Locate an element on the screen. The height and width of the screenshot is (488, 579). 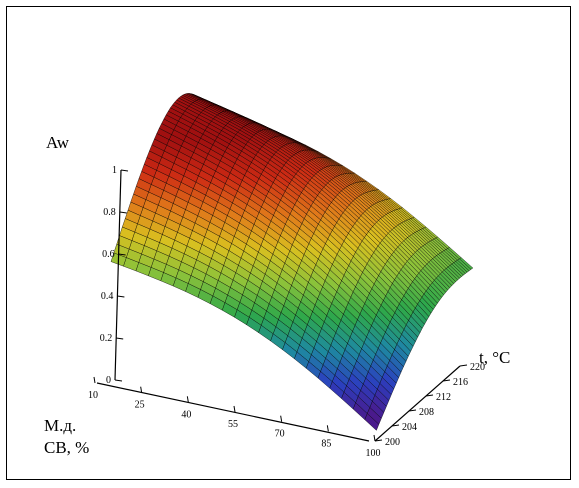
y-tick-label: 220 is located at coordinates (477, 367).